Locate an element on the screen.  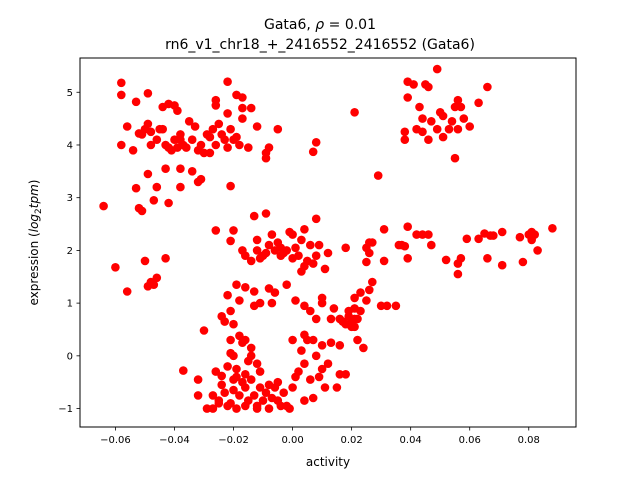
x-tick-label: −0.06 is located at coordinates (115, 440).